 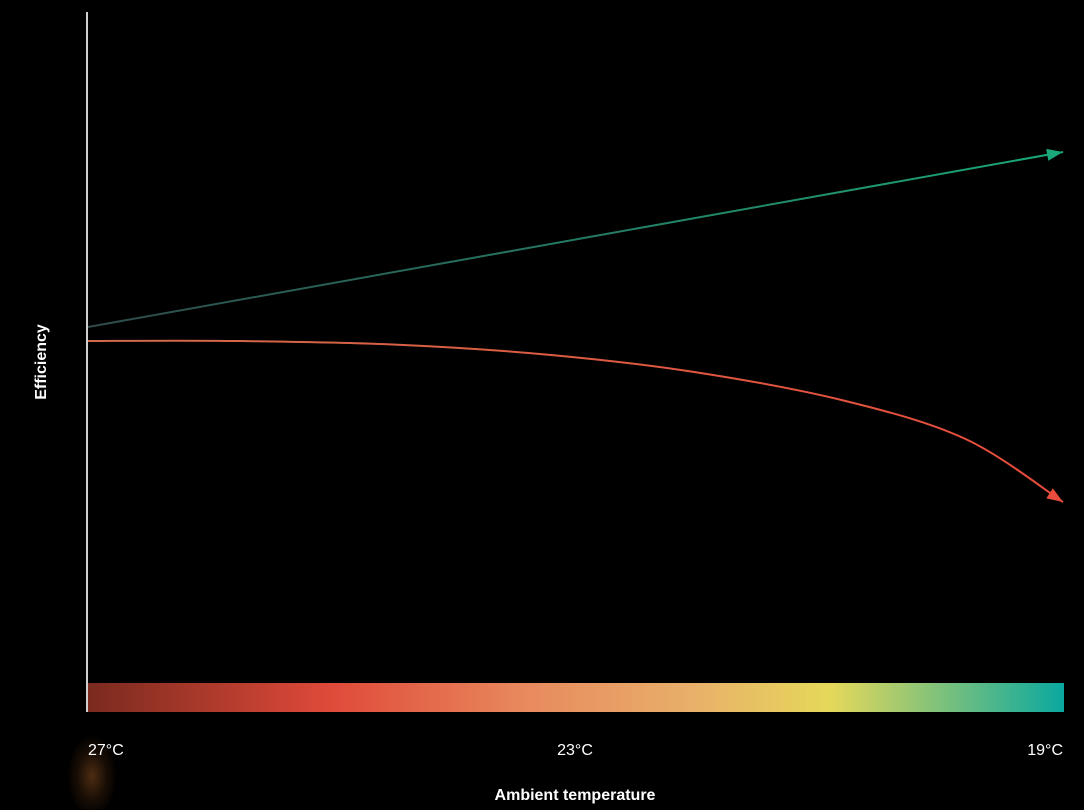 I want to click on x-tick-label-23: 23°C, so click(x=575, y=750).